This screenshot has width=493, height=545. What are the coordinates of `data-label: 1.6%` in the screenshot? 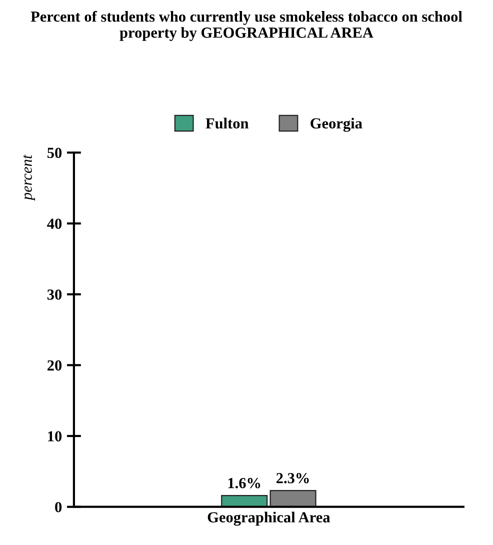 It's located at (244, 483).